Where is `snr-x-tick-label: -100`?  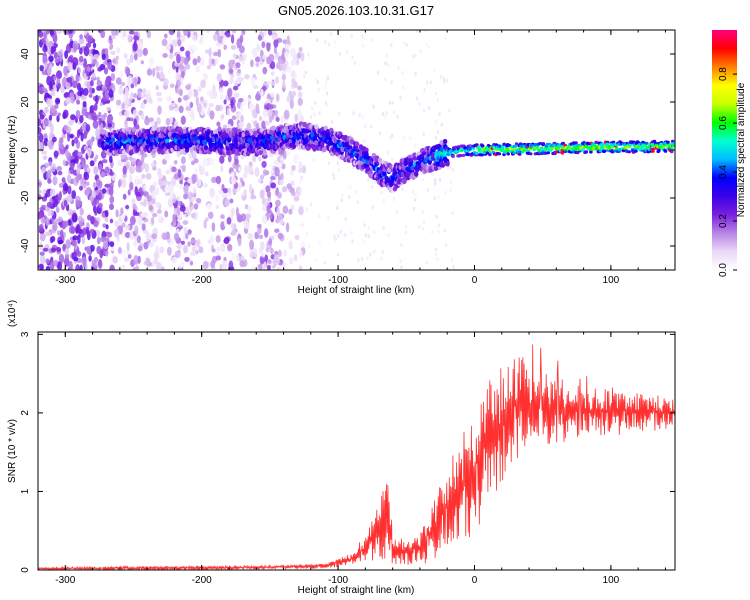 snr-x-tick-label: -100 is located at coordinates (338, 580).